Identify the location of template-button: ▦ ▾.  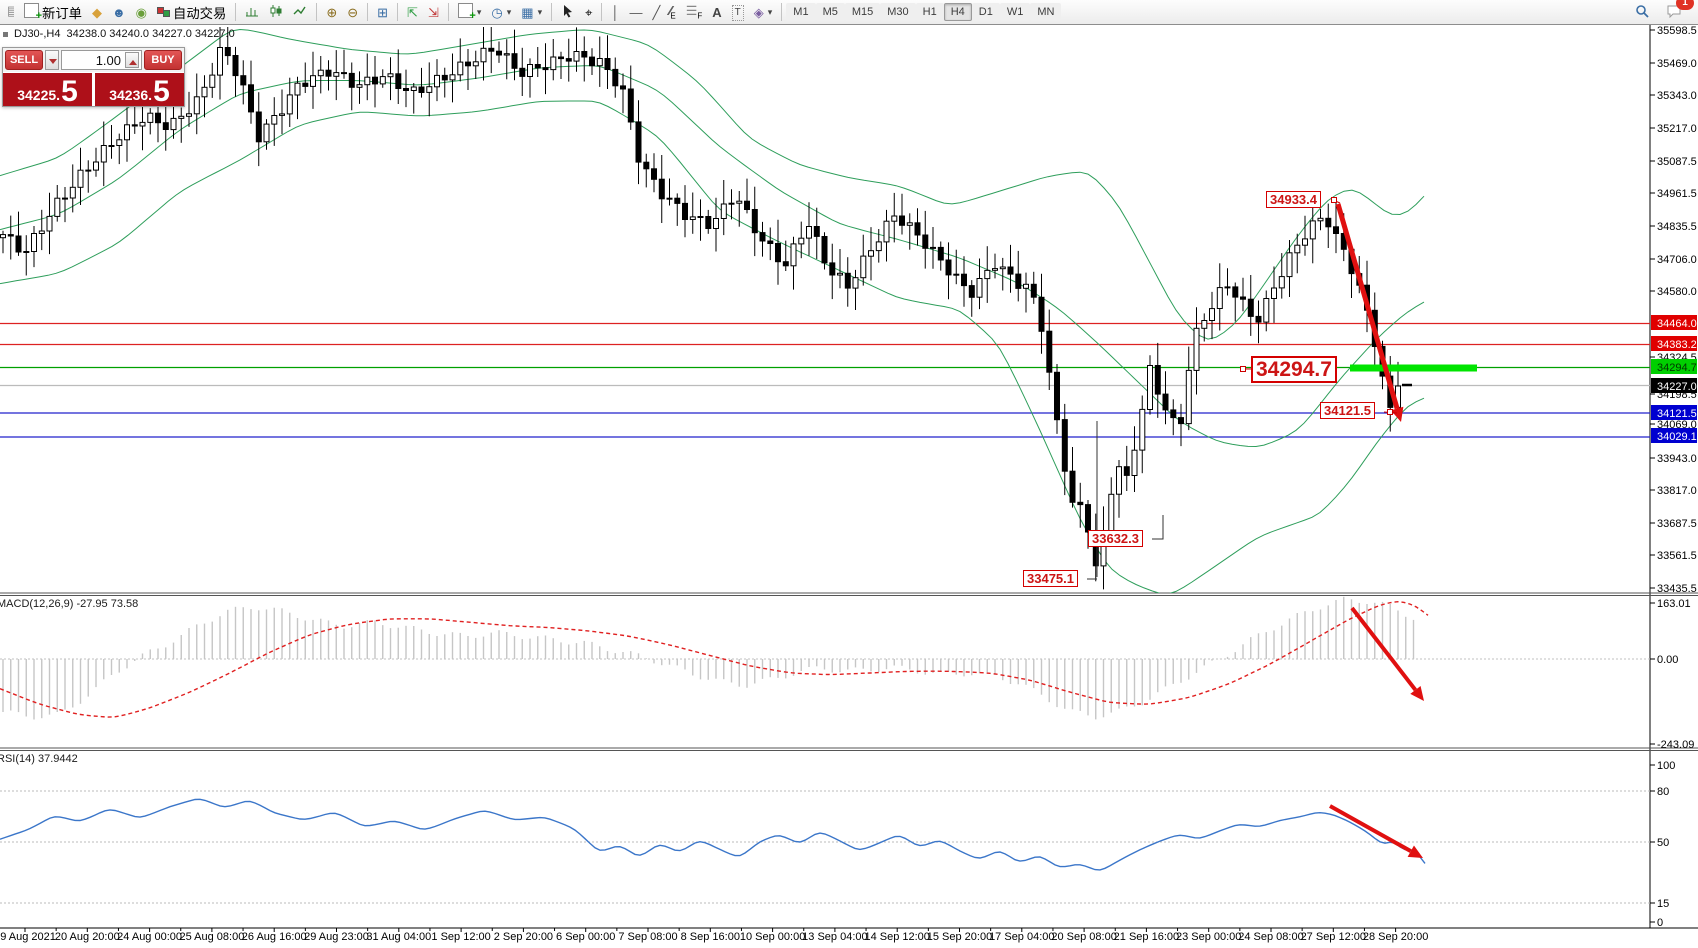
(531, 12).